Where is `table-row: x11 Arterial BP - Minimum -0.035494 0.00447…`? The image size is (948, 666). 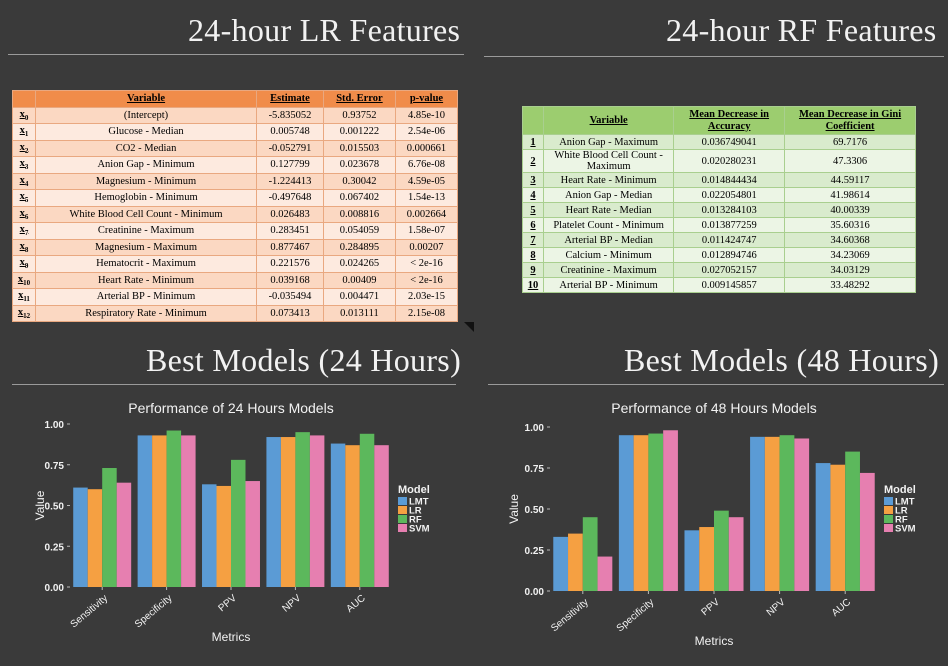 table-row: x11 Arterial BP - Minimum -0.035494 0.00447… is located at coordinates (235, 297).